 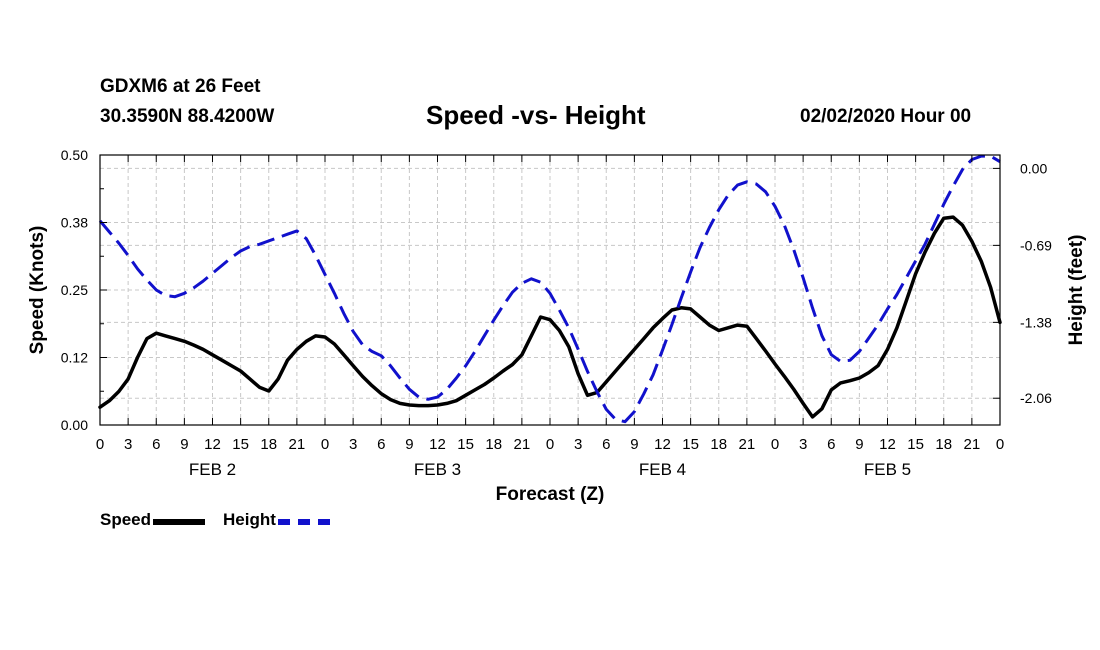 What do you see at coordinates (1076, 290) in the screenshot?
I see `y2-axis-title: Height (feet)` at bounding box center [1076, 290].